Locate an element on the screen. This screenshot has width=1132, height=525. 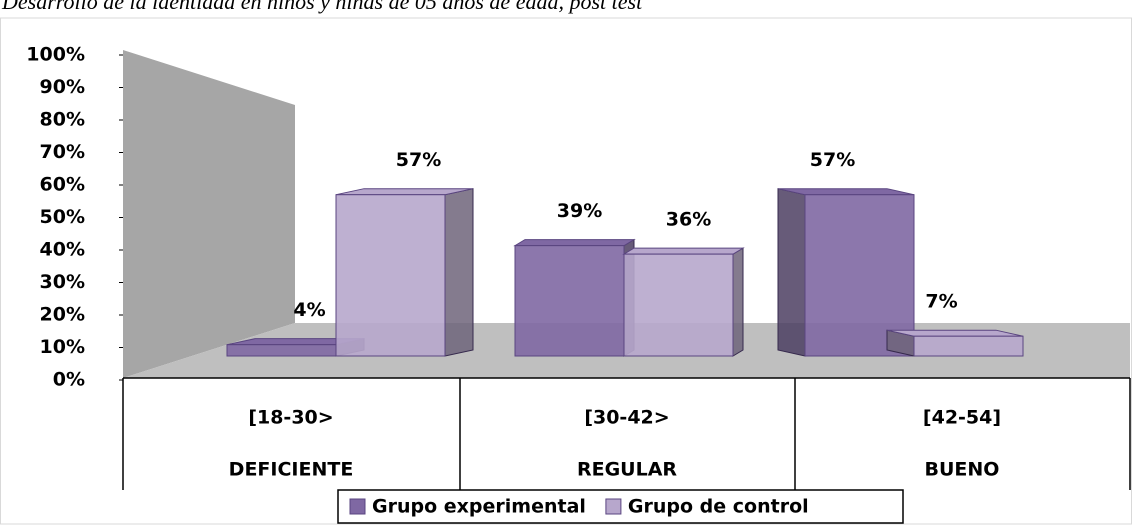
y-tick-label: 70% is located at coordinates (62, 152).